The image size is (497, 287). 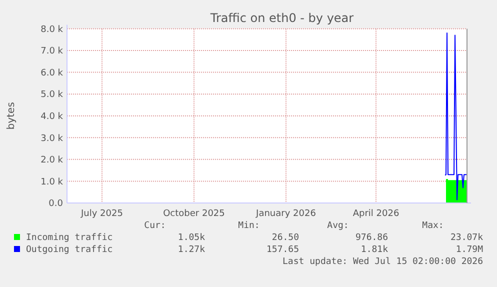 I want to click on x-tick-label: April 2026, so click(x=376, y=214).